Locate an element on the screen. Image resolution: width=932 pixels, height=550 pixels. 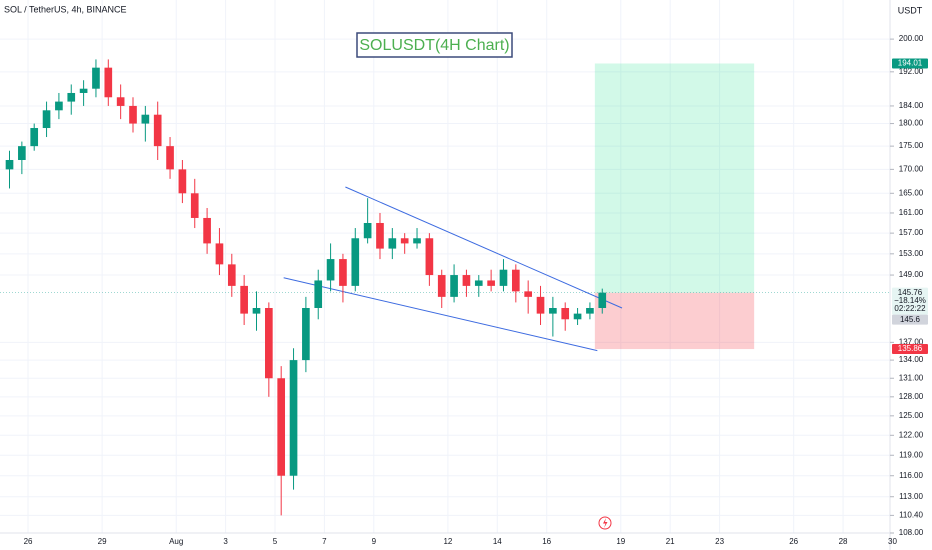
current-change-label: −18.14% is located at coordinates (910, 300).